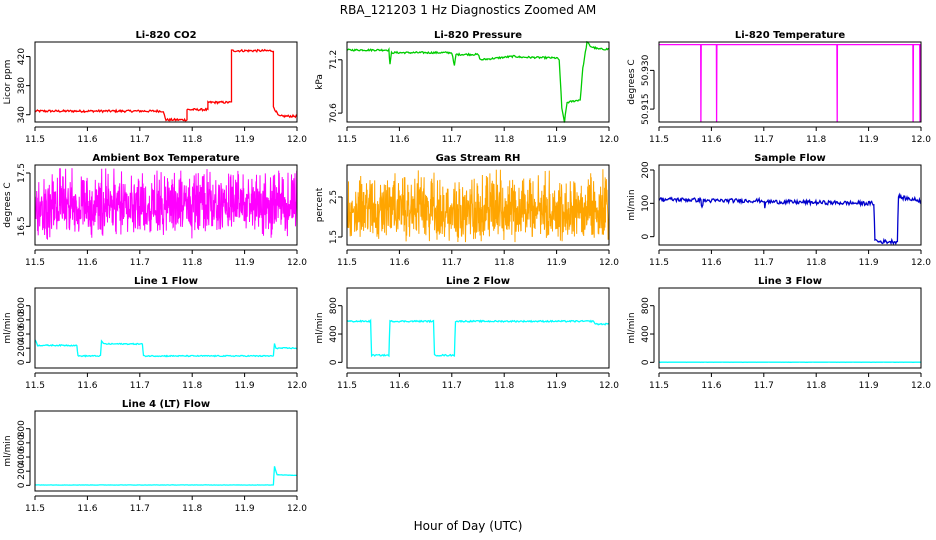  Describe the element at coordinates (468, 10) in the screenshot. I see `figure-title: RBA_121203 1 Hz Diagnostics Zoomed AM` at that location.